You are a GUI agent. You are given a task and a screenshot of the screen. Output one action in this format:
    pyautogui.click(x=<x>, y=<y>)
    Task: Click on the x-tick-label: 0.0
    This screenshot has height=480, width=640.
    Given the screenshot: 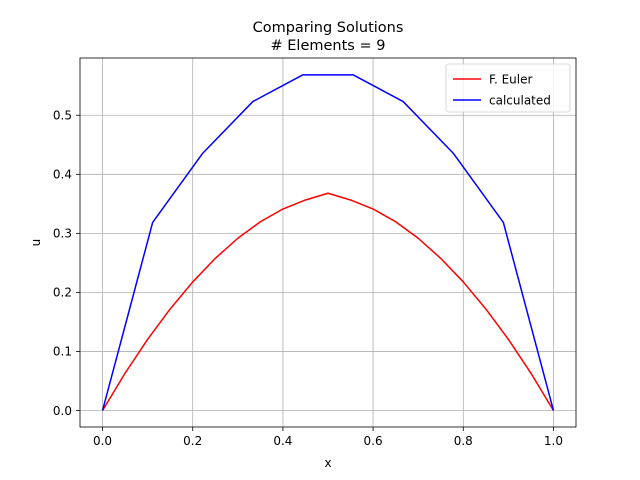 What is the action you would take?
    pyautogui.click(x=102, y=441)
    